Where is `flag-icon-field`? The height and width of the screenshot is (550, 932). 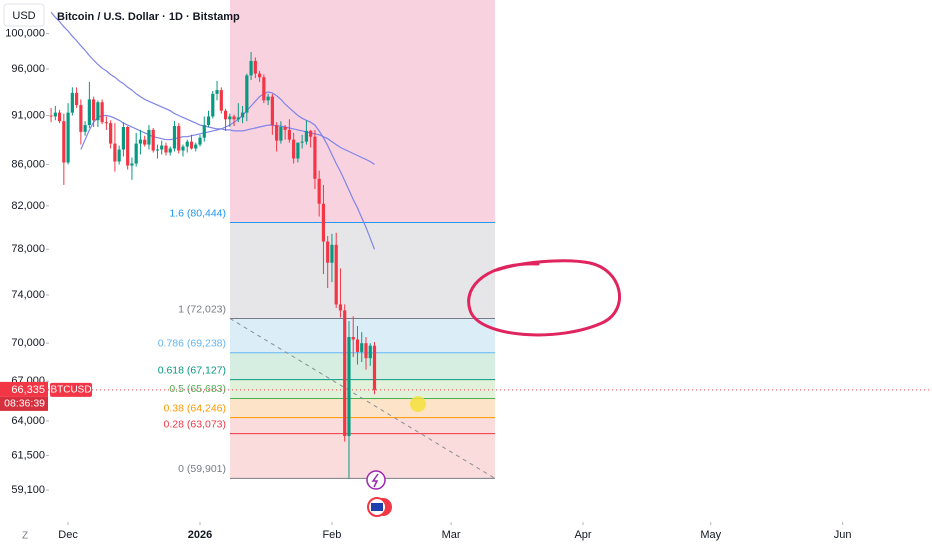 flag-icon-field is located at coordinates (377, 507).